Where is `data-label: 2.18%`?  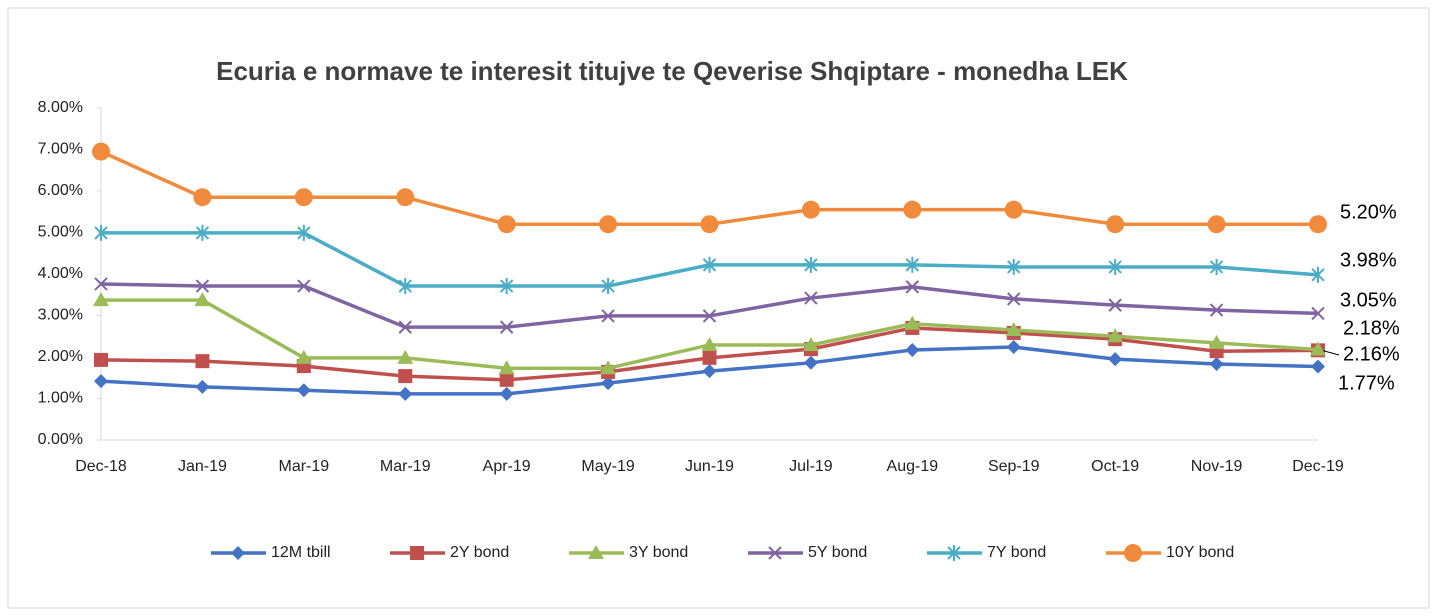 data-label: 2.18% is located at coordinates (1371, 328).